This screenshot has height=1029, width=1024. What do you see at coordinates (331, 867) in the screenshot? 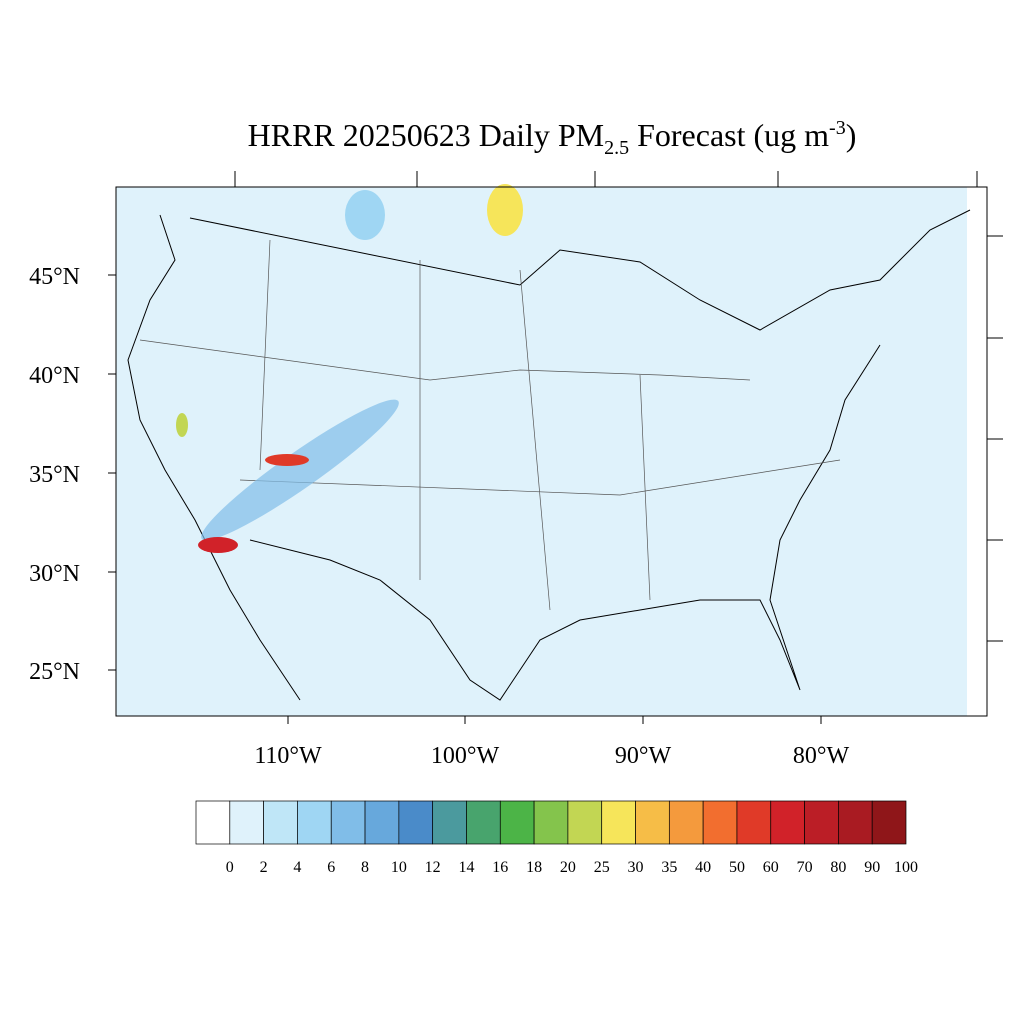
I see `colorbar-label: 6` at bounding box center [331, 867].